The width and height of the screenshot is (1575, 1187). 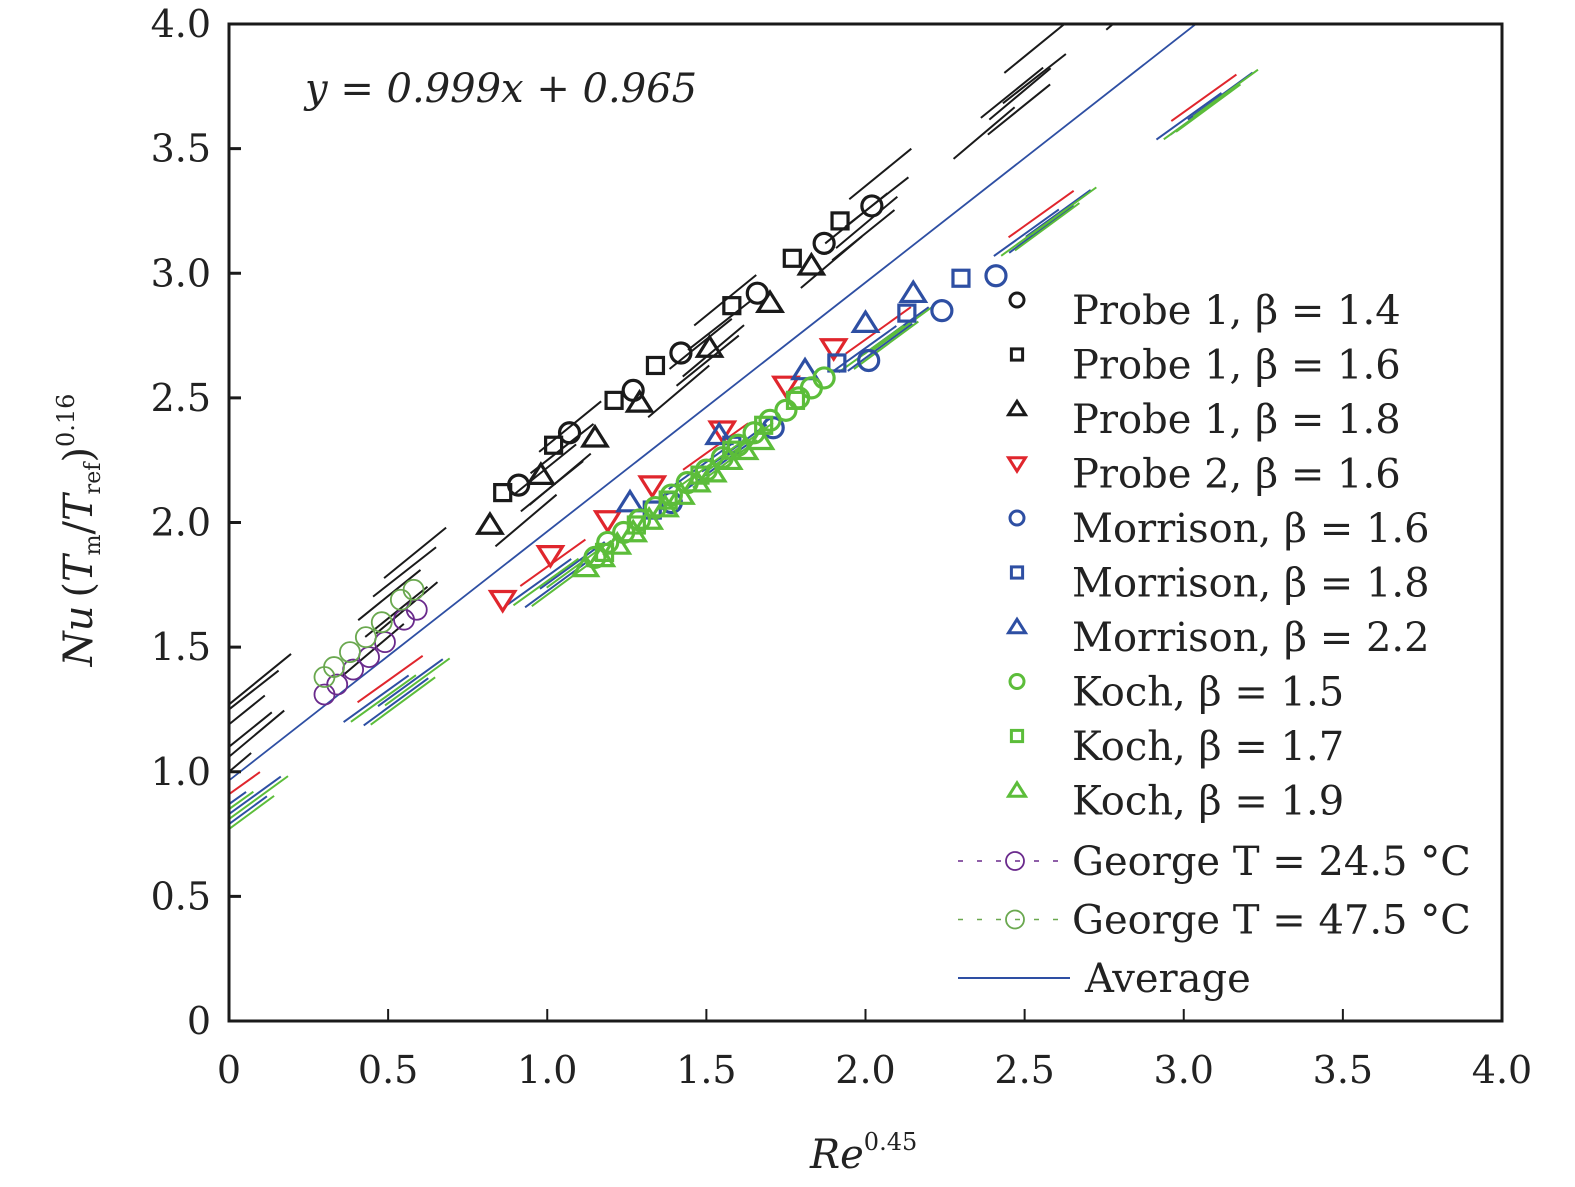 What do you see at coordinates (1502, 1070) in the screenshot?
I see `x-tick-label: 4.0` at bounding box center [1502, 1070].